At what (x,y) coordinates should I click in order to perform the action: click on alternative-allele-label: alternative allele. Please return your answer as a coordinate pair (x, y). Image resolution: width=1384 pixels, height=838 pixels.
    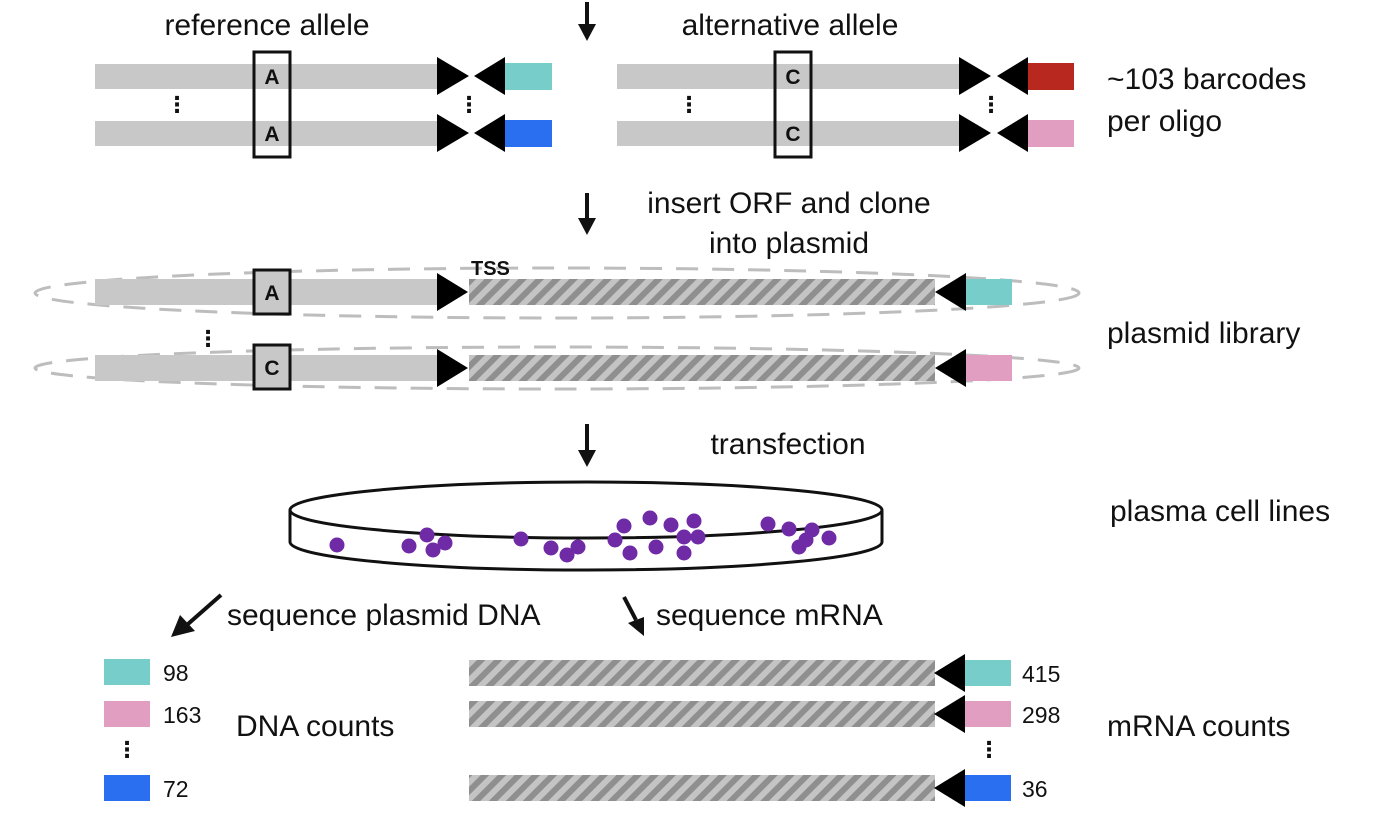
    Looking at the image, I should click on (790, 25).